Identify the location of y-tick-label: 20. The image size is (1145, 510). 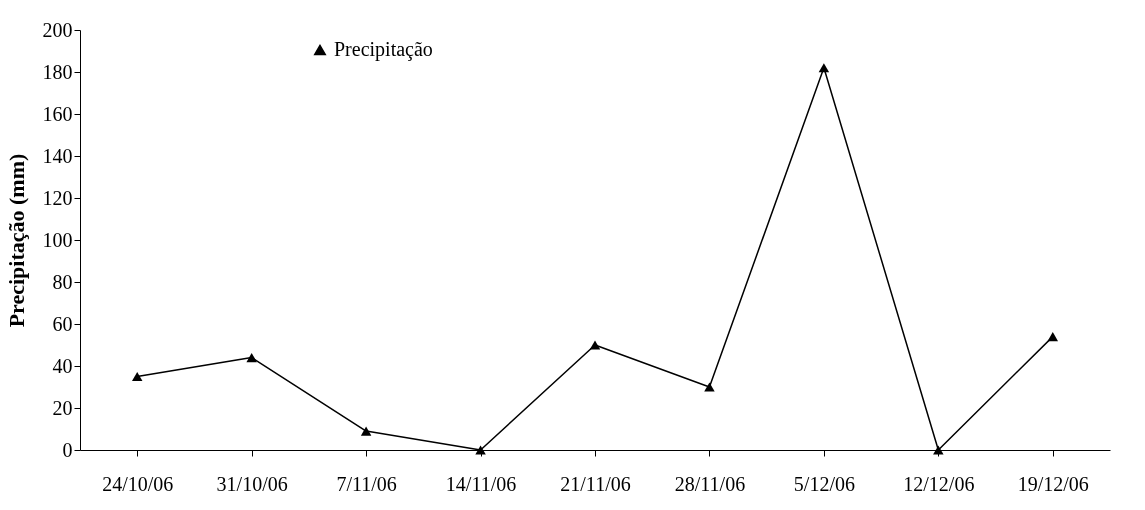
(62, 407).